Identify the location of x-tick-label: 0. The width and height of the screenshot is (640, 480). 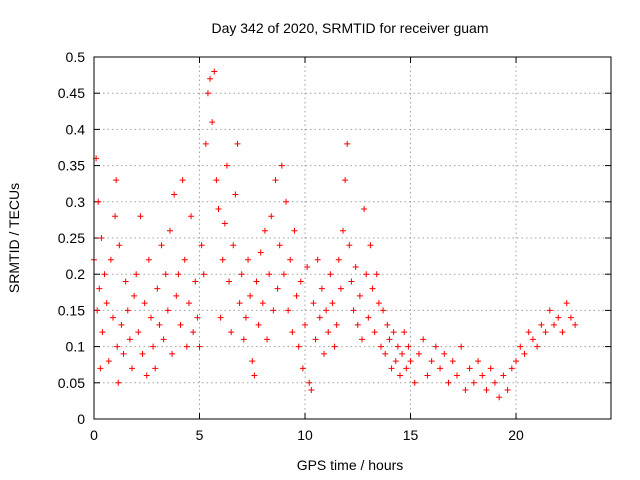
(94, 435).